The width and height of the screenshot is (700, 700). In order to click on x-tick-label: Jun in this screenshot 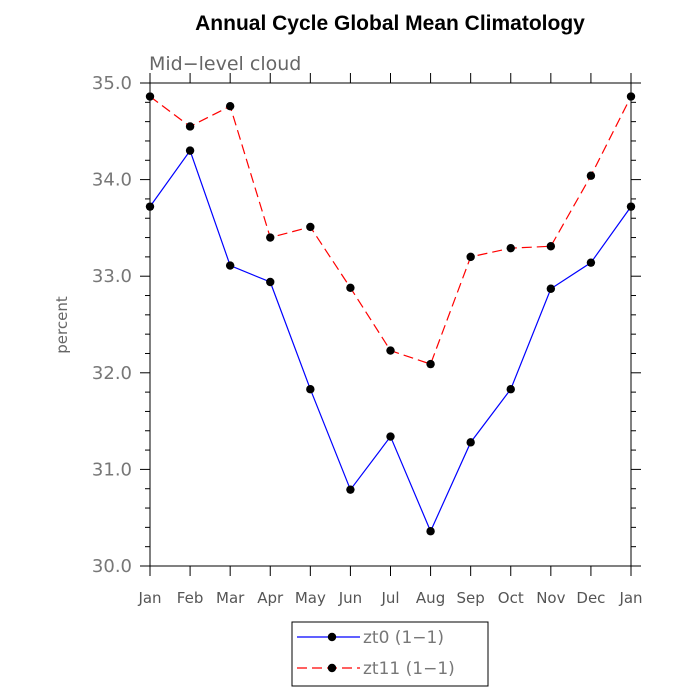, I will do `click(350, 598)`.